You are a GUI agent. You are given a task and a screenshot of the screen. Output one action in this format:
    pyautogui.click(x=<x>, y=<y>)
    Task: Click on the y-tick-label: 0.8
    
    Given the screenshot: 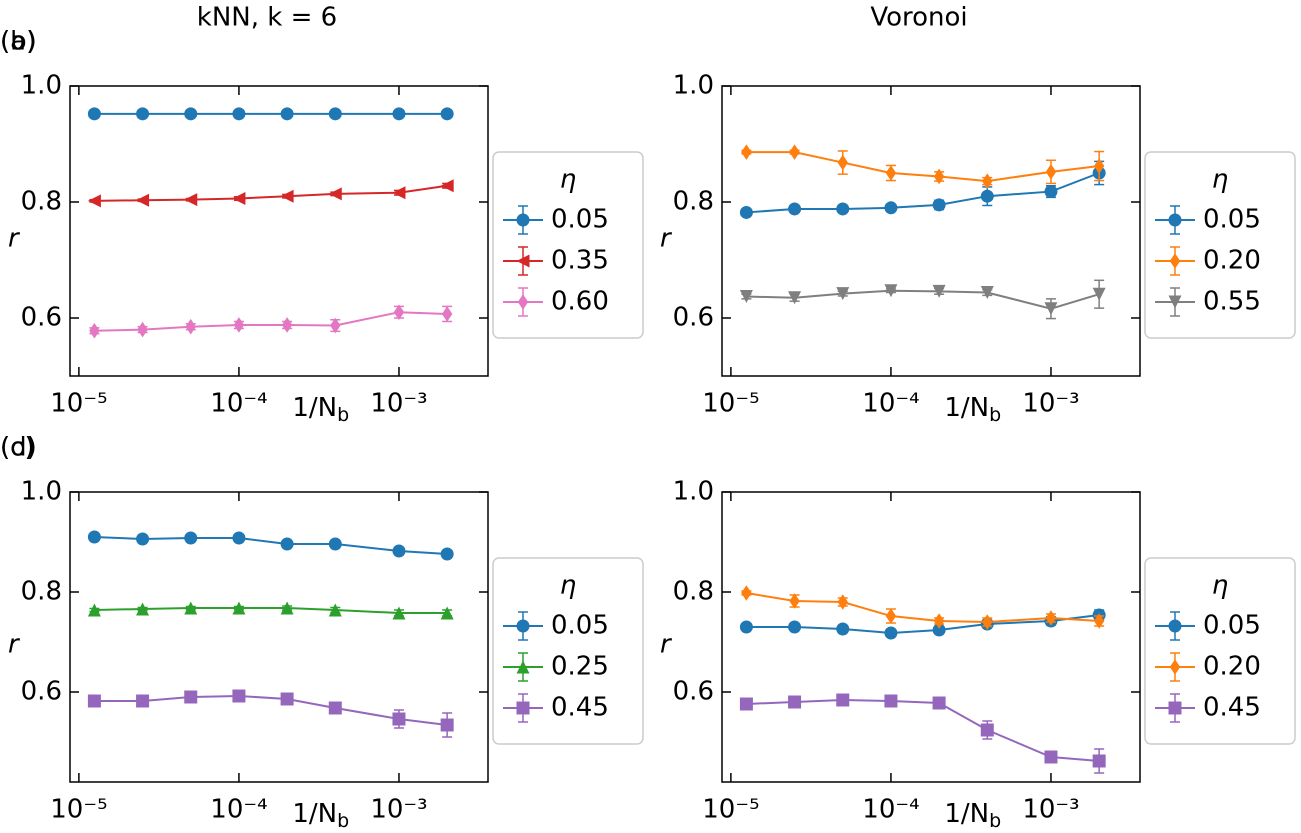 What is the action you would take?
    pyautogui.click(x=41, y=592)
    